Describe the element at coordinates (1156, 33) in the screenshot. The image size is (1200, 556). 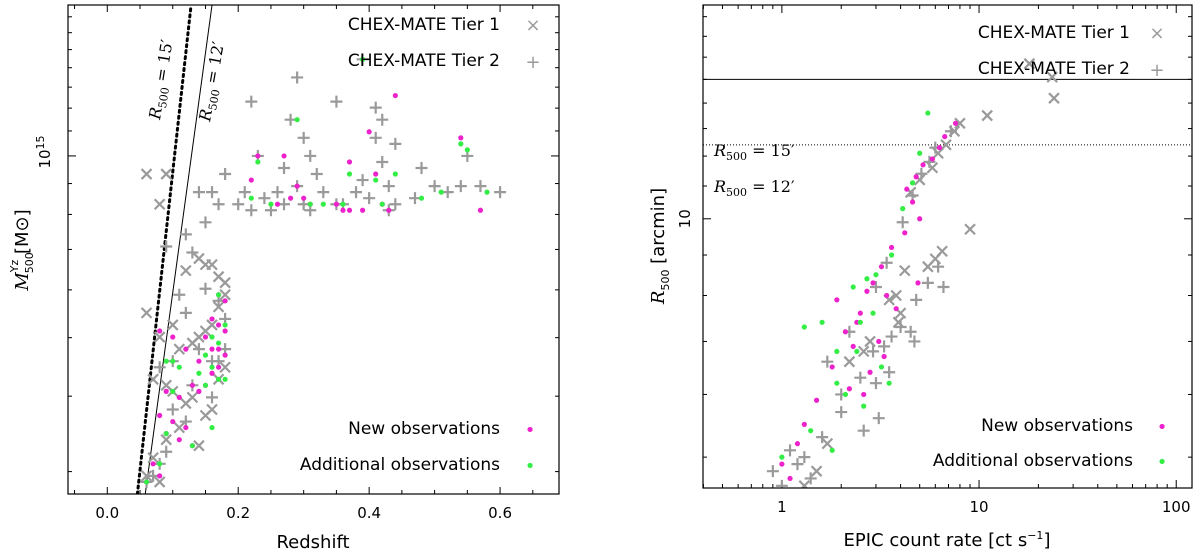
I see `right-legend-tier1-symbol: ×` at that location.